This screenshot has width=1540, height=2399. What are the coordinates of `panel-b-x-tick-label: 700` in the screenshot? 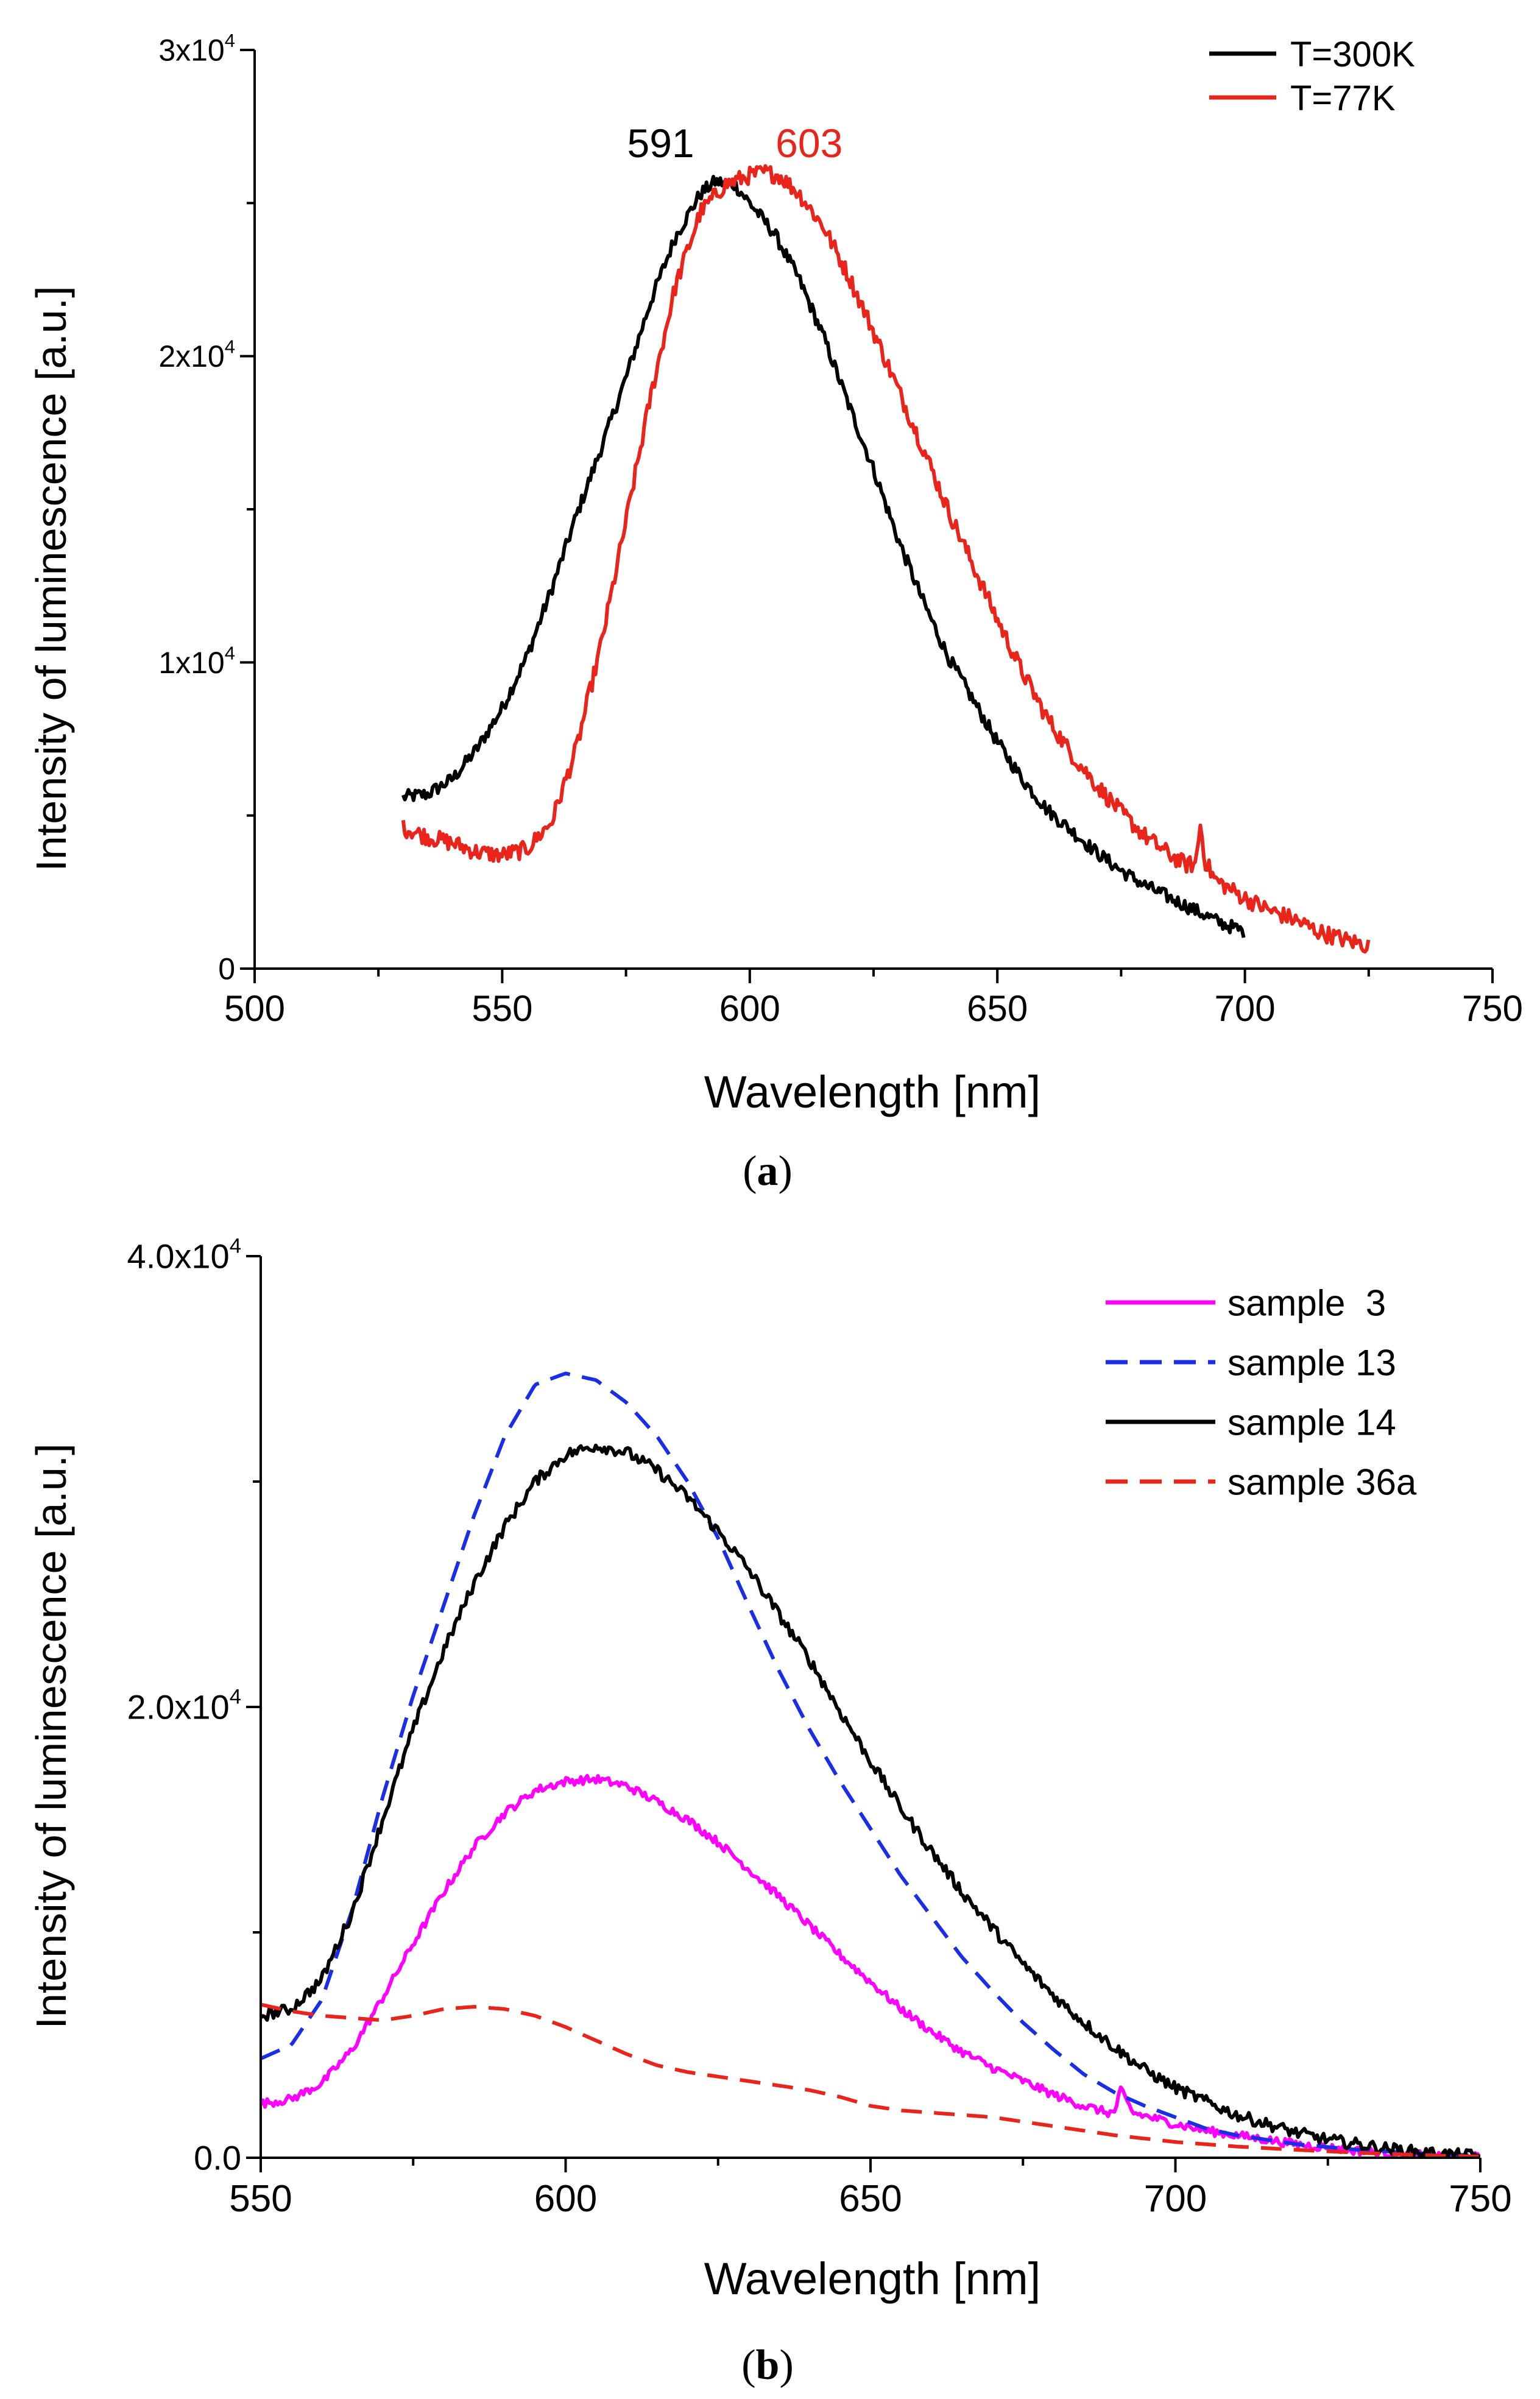 It's located at (1176, 2199).